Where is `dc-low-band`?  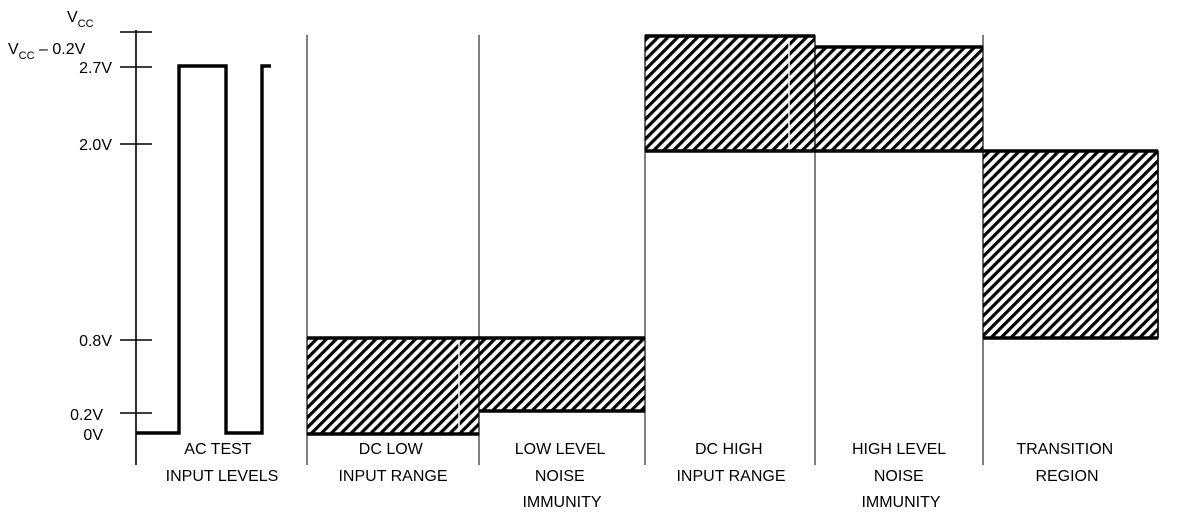 dc-low-band is located at coordinates (393, 386).